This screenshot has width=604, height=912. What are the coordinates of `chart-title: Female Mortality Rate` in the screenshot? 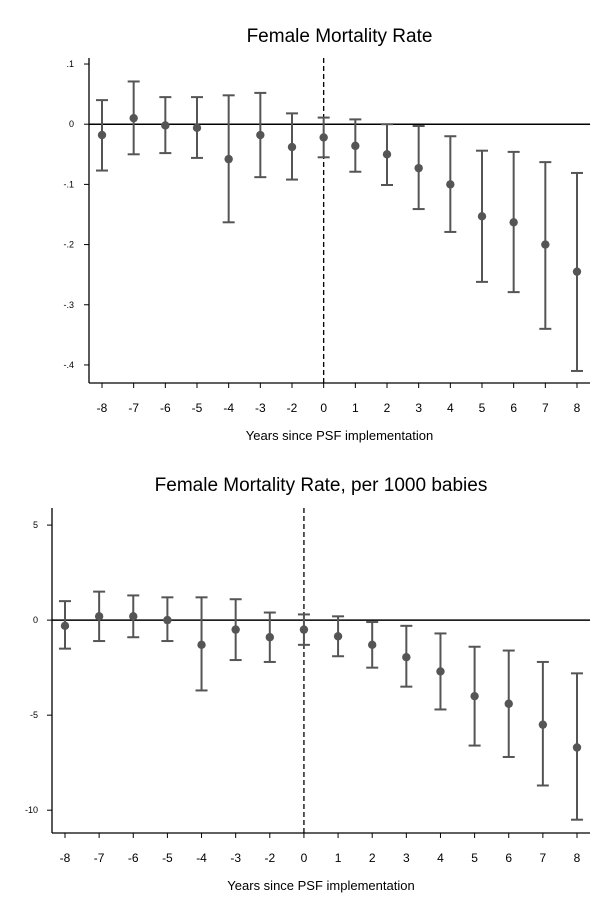 It's located at (340, 36).